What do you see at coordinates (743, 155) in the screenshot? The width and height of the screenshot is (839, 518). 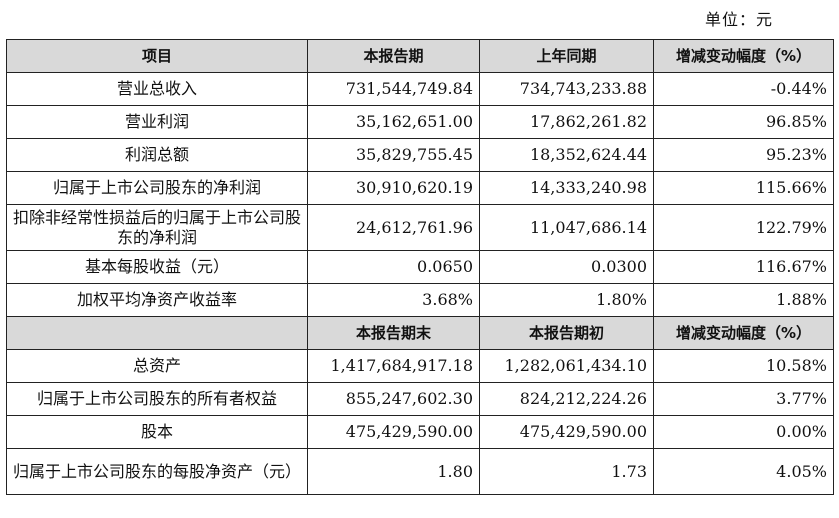 I see `change-value: 95.23%` at bounding box center [743, 155].